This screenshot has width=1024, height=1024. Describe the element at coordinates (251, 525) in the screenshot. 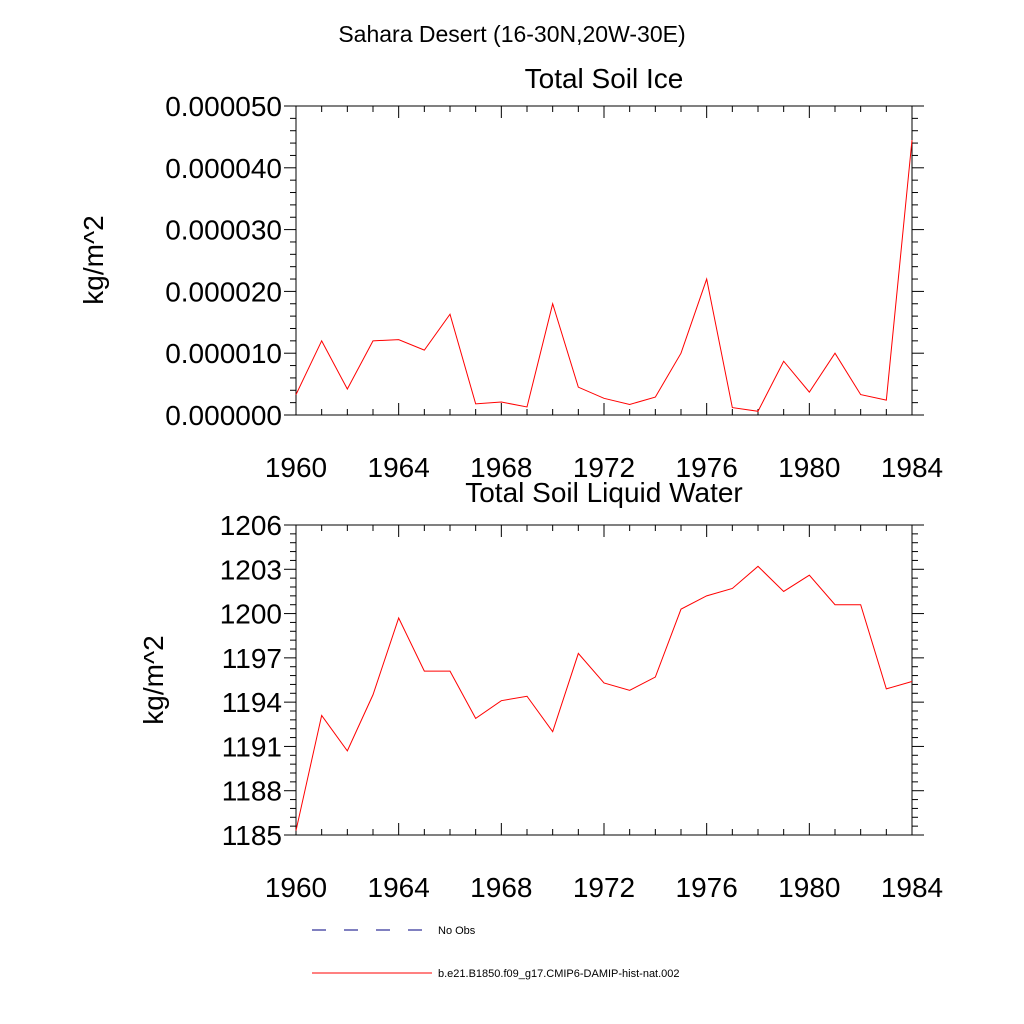

I see `y-tick-label: 1206` at that location.